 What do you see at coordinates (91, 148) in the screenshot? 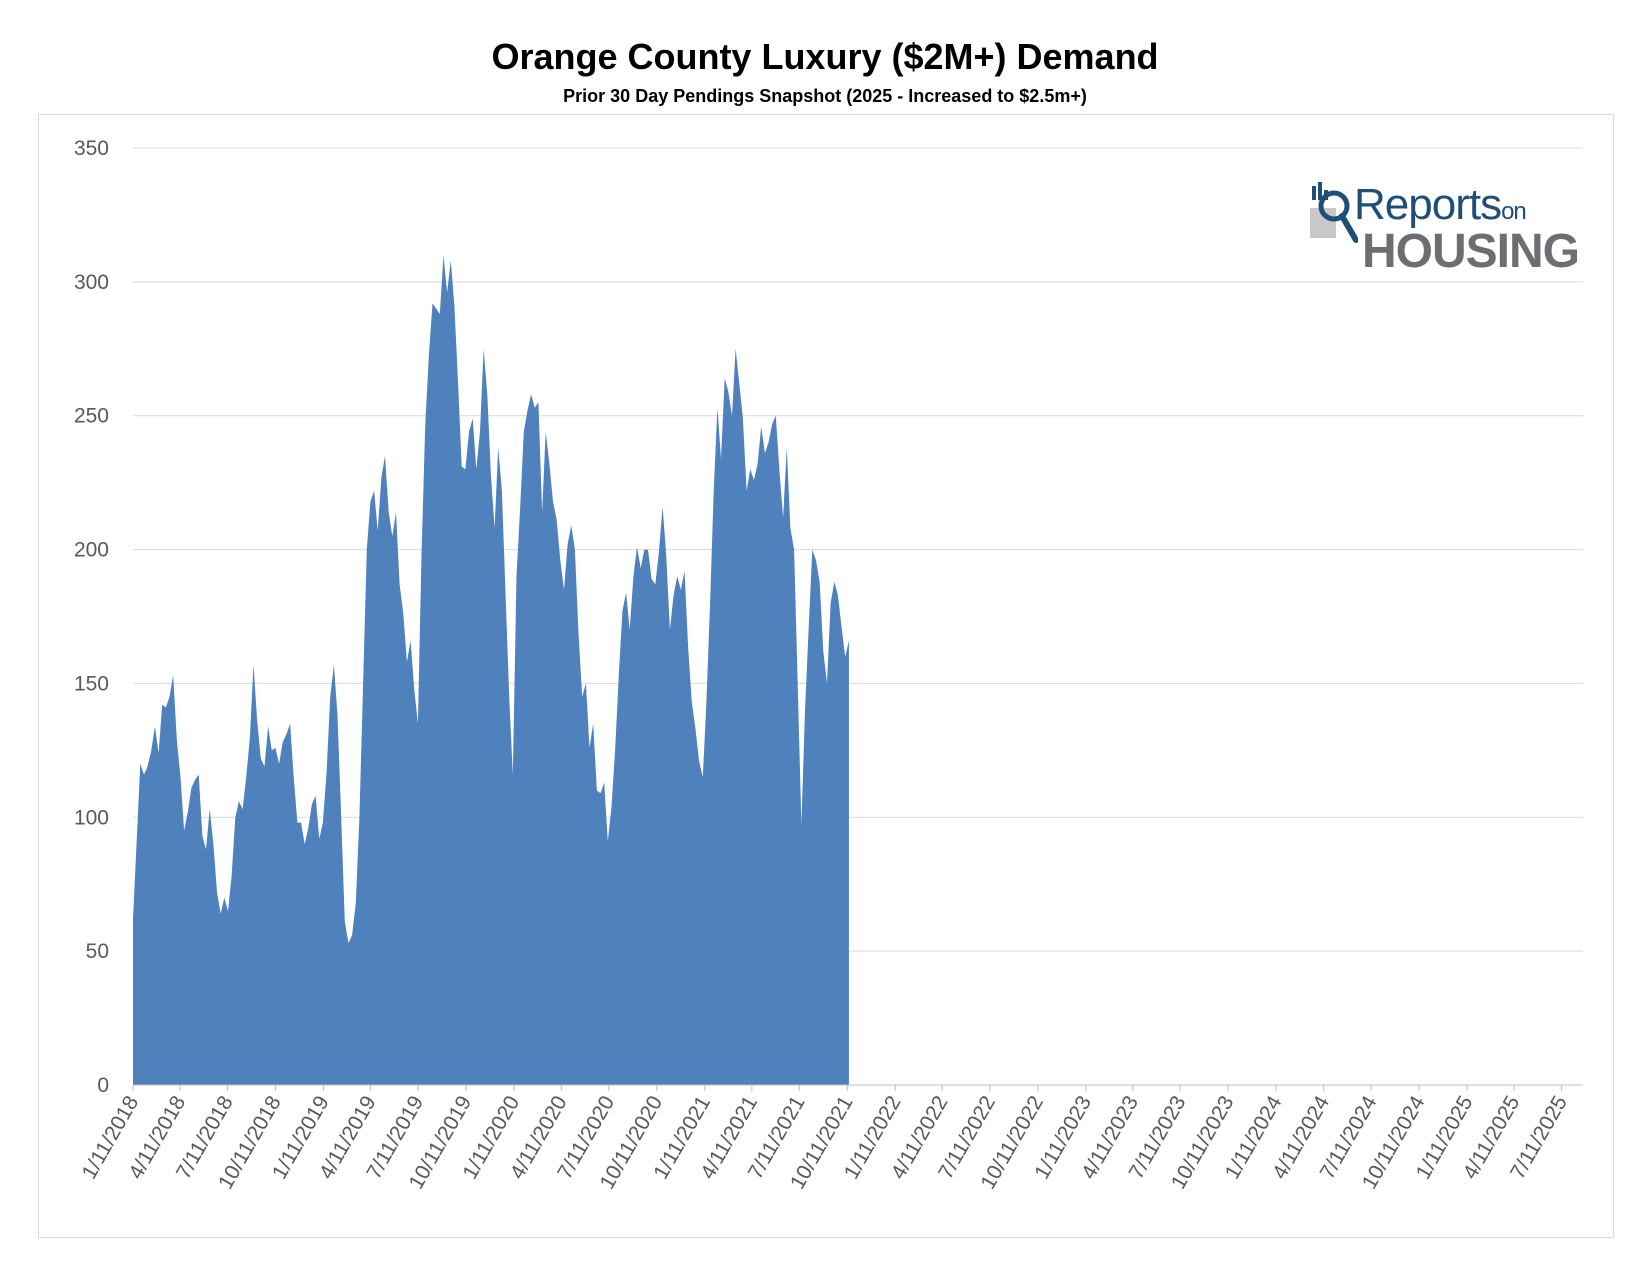
I see `y-tick-label: 350` at bounding box center [91, 148].